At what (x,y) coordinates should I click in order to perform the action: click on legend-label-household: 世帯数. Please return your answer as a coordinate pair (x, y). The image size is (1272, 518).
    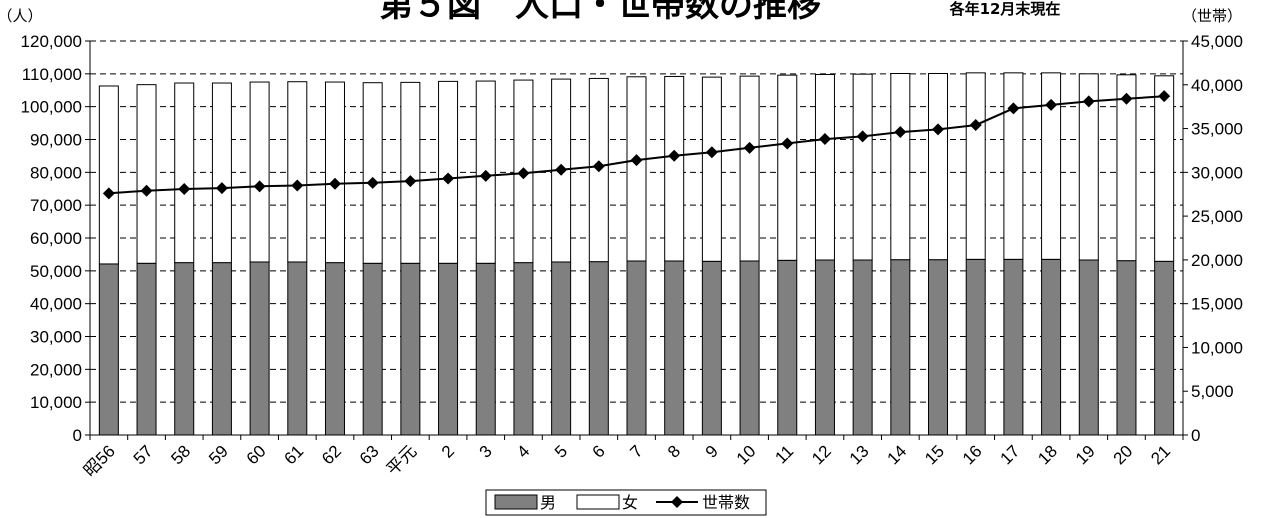
    Looking at the image, I should click on (726, 502).